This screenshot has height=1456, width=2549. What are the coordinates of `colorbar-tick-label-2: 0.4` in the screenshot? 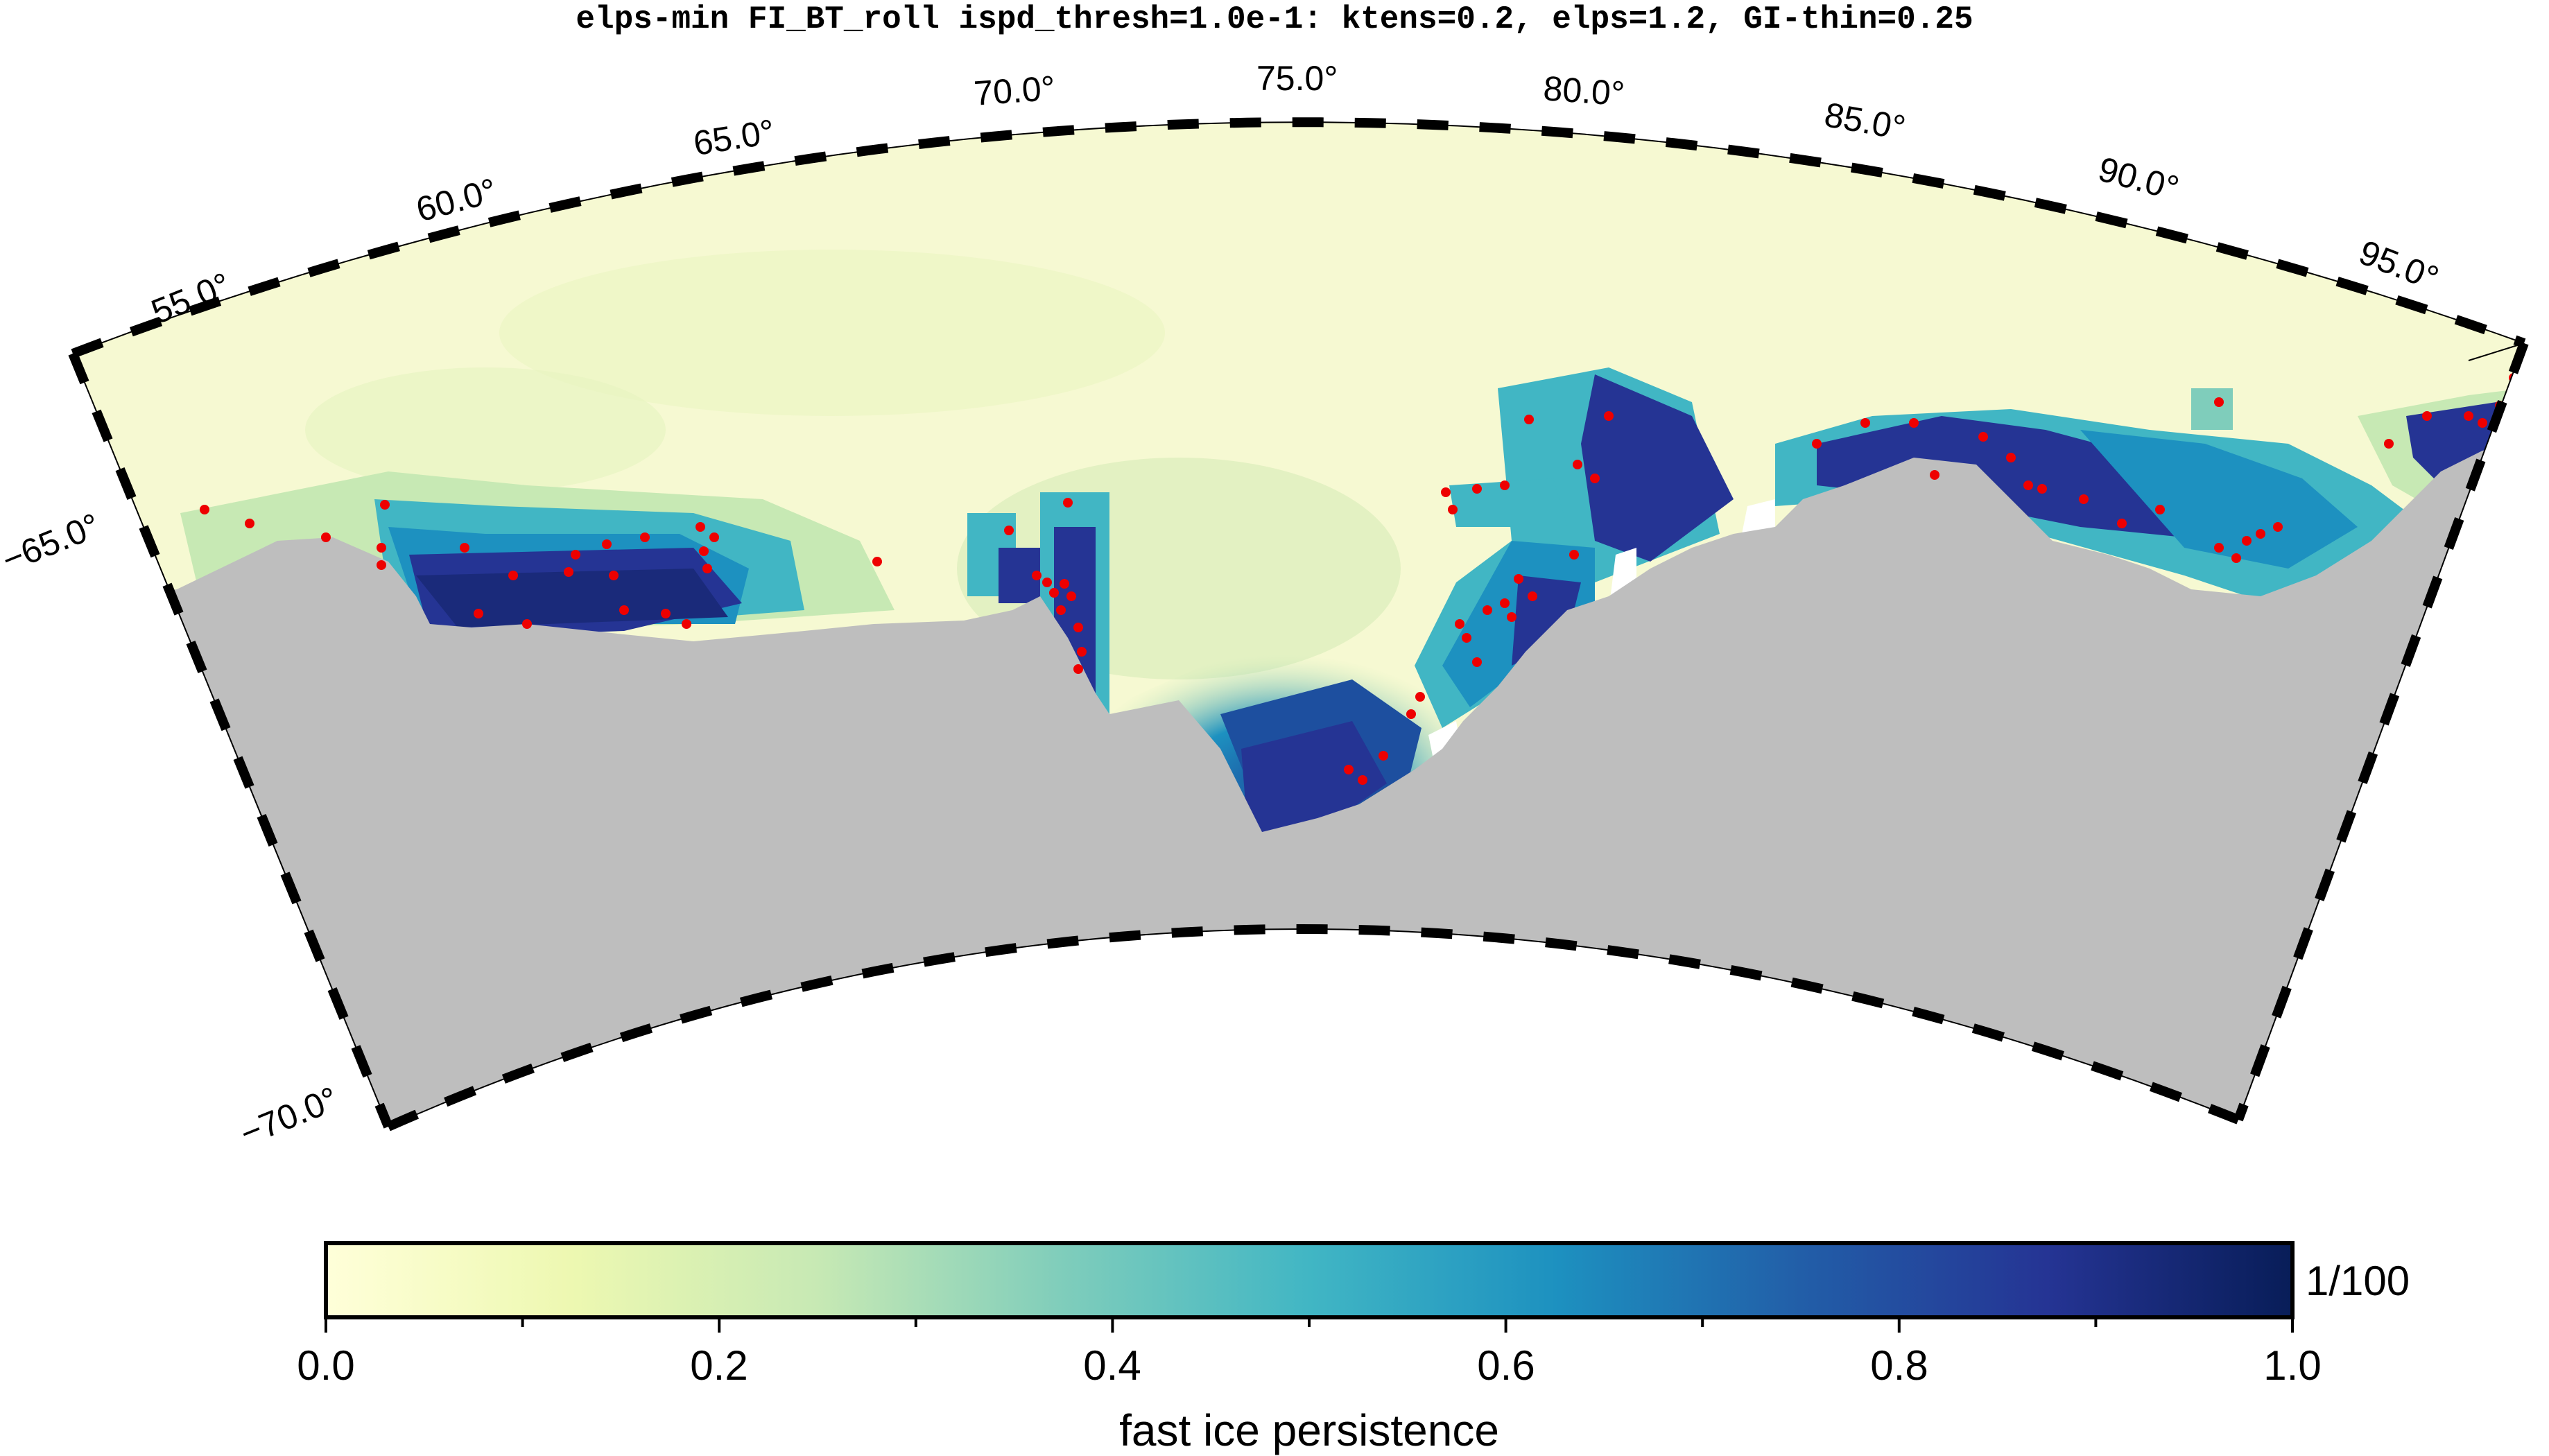 It's located at (1112, 1365).